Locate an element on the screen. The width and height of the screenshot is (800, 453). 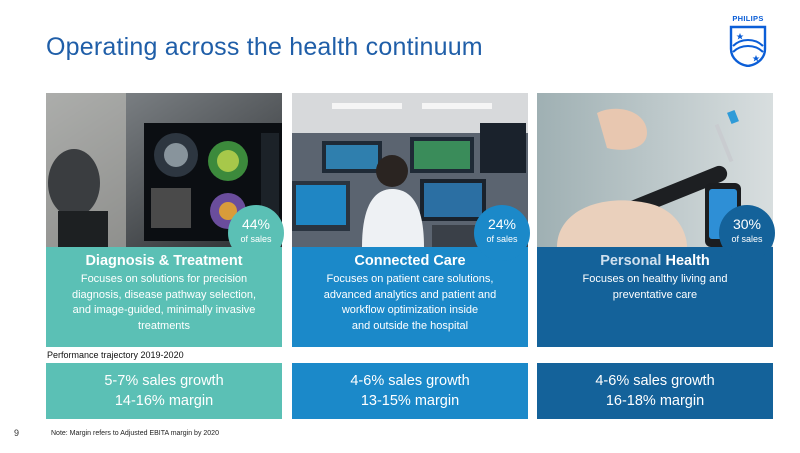
sales-share-badge: 44% of sales is located at coordinates (256, 233).